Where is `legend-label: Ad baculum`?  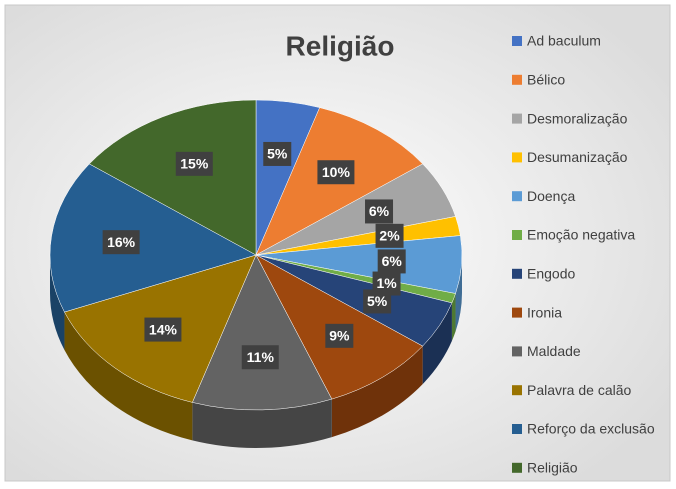 legend-label: Ad baculum is located at coordinates (564, 41).